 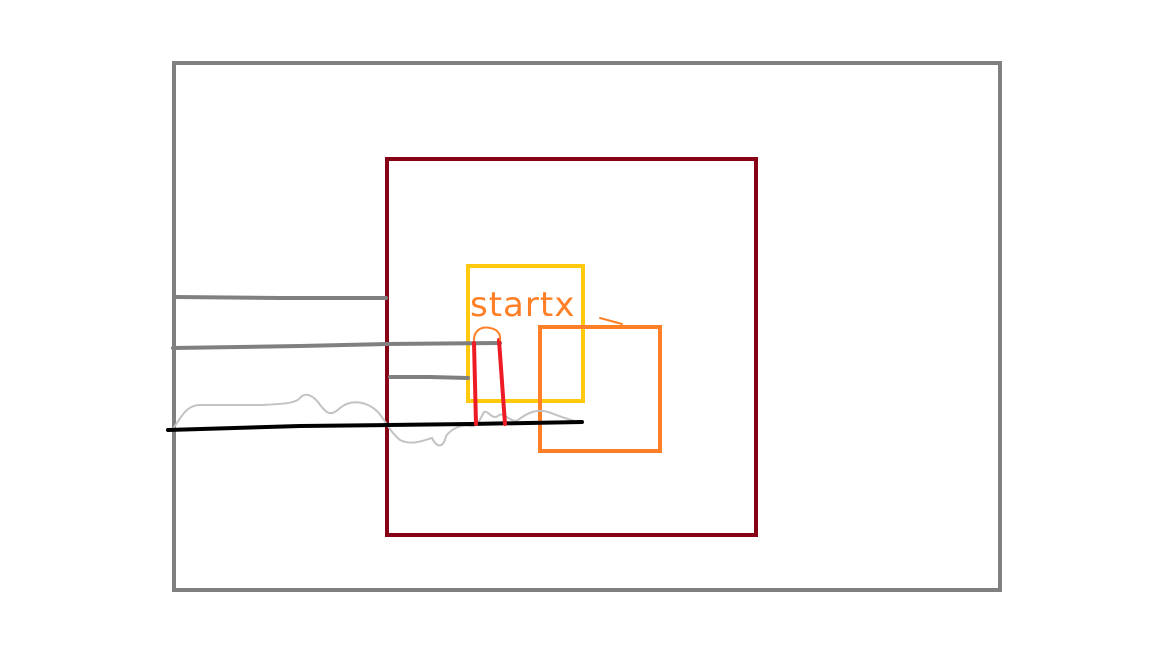 I want to click on connector-line-middle, so click(x=336, y=345).